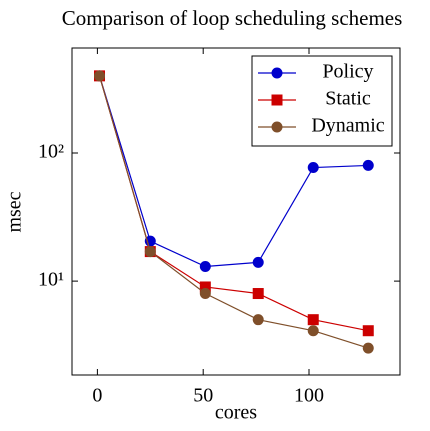  What do you see at coordinates (347, 126) in the screenshot?
I see `legend-label: Dynamic` at bounding box center [347, 126].